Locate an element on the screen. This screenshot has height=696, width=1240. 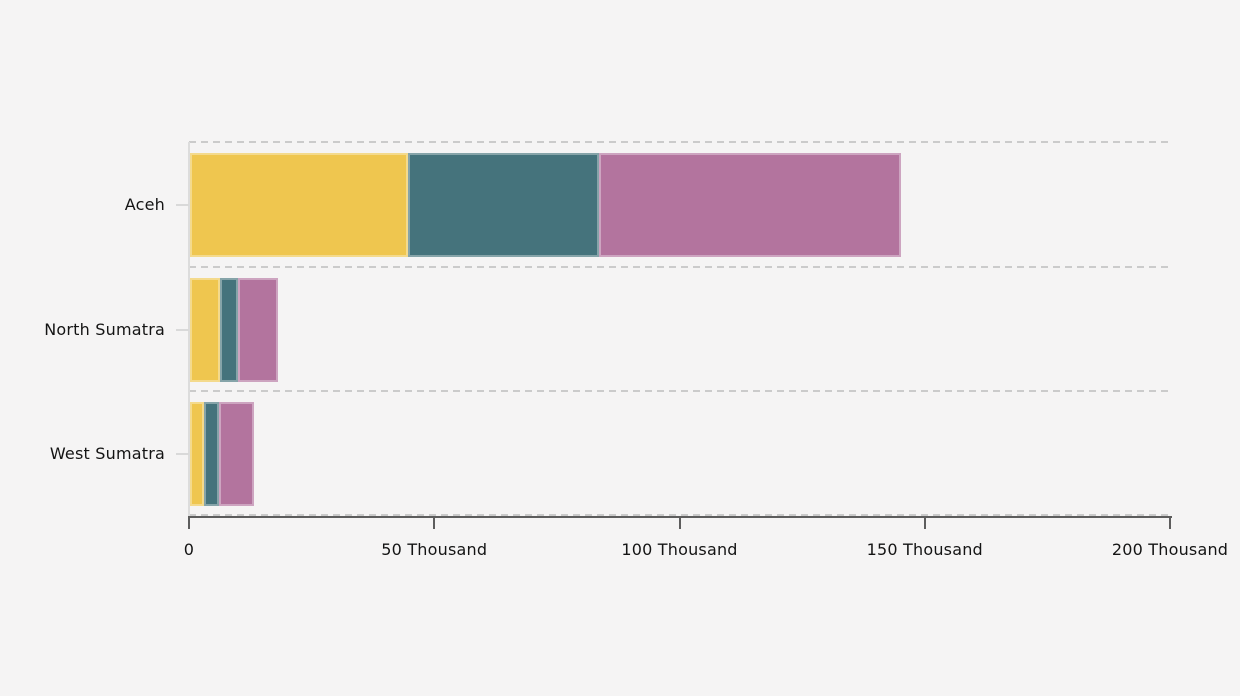
x-axis-tick-label: 100 Thousand is located at coordinates (679, 549).